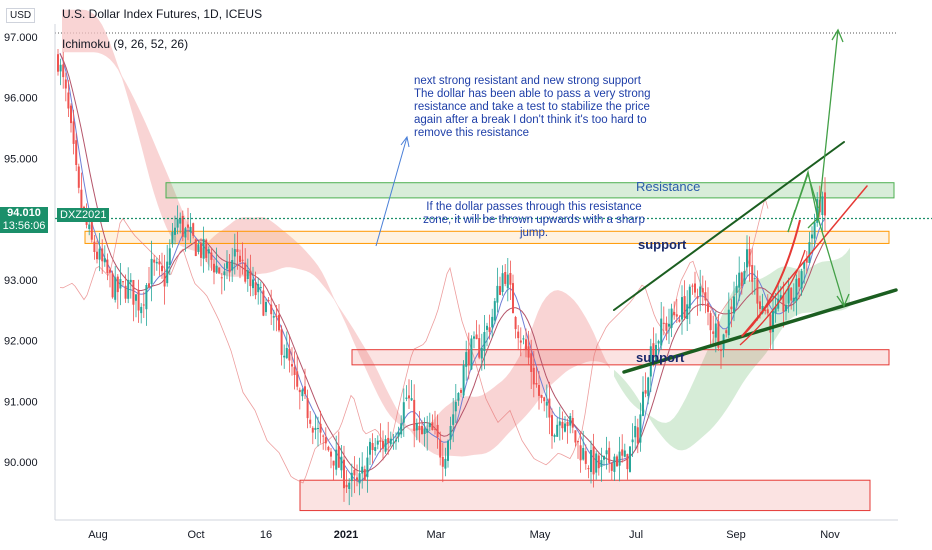 The width and height of the screenshot is (932, 550). I want to click on red-arc, so click(771, 278).